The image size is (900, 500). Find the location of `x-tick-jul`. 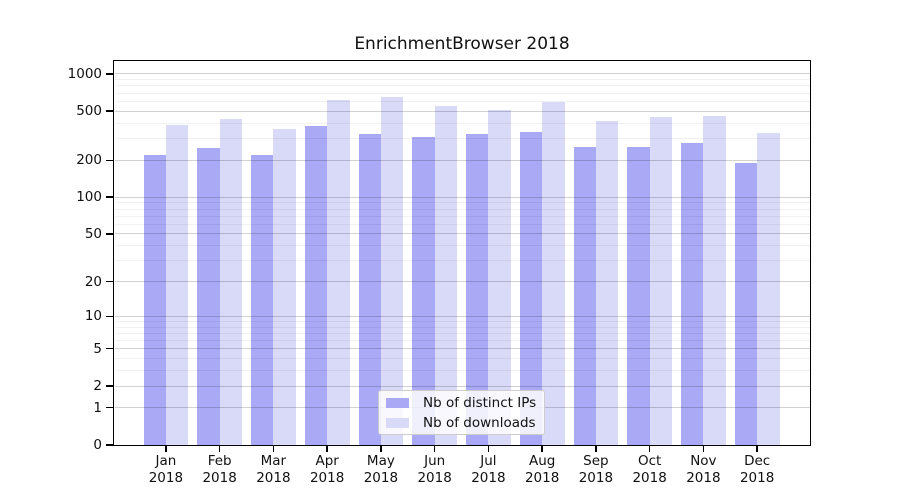

x-tick-jul is located at coordinates (488, 449).